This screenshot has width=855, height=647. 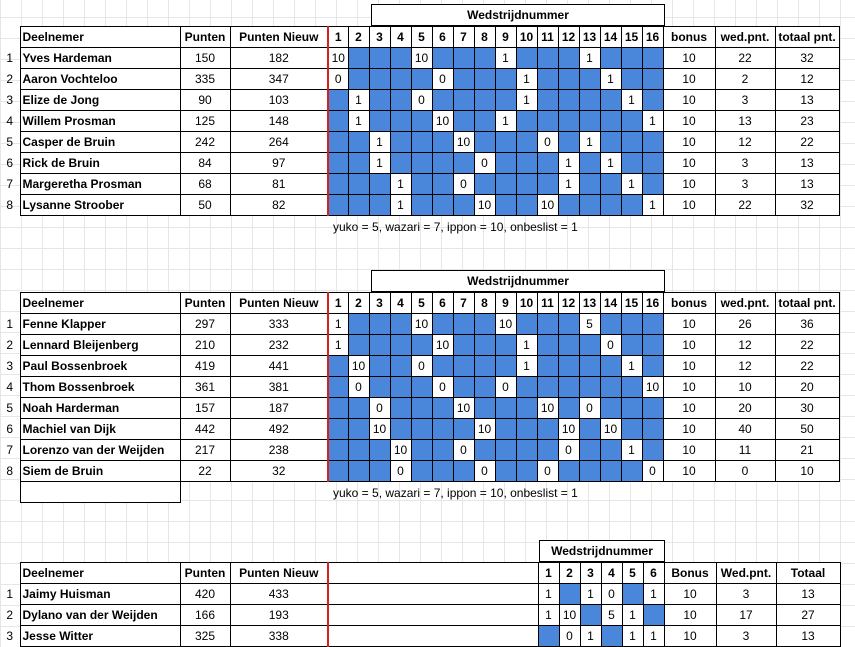 I want to click on header-bonus: Bonus, so click(x=690, y=573).